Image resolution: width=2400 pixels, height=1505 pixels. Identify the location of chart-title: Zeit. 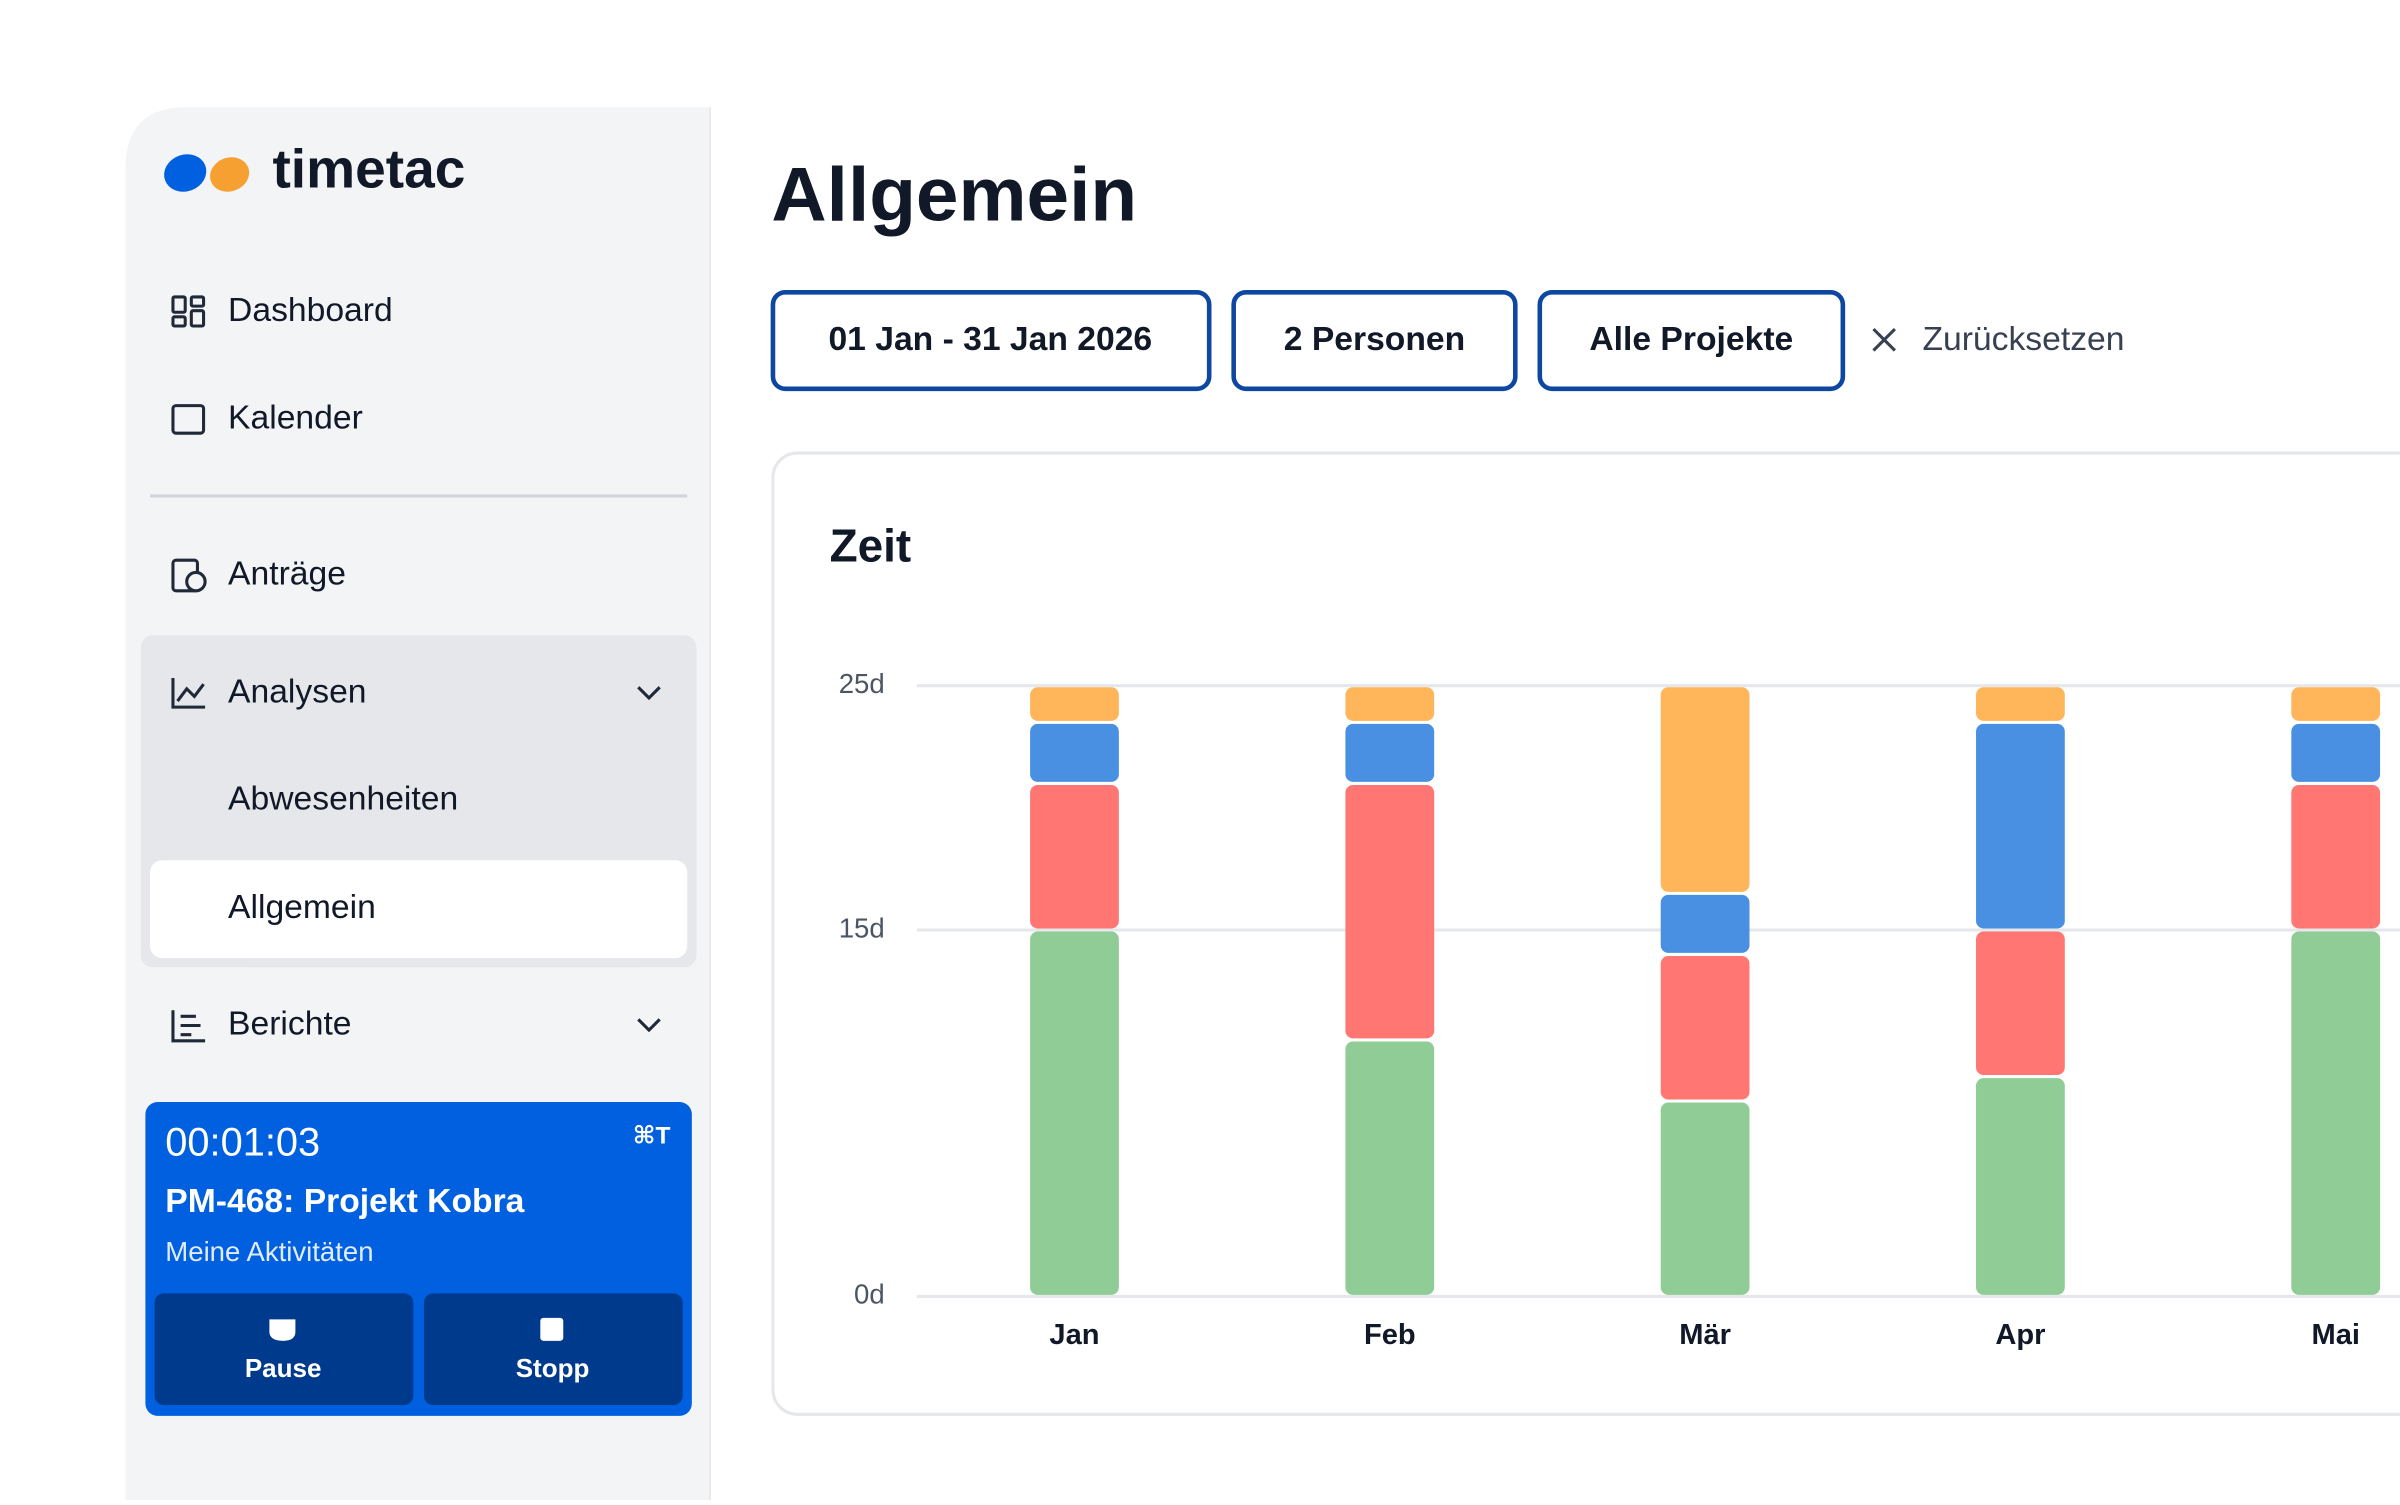
(871, 546).